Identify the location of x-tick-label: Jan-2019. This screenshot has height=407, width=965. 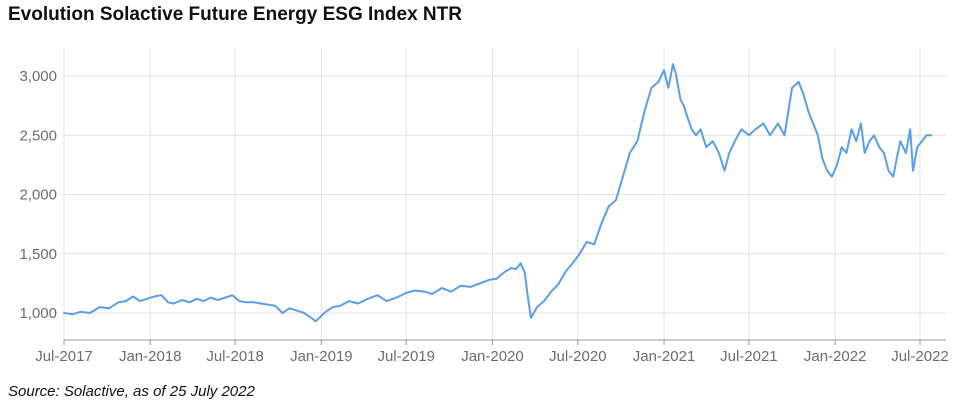
(321, 356).